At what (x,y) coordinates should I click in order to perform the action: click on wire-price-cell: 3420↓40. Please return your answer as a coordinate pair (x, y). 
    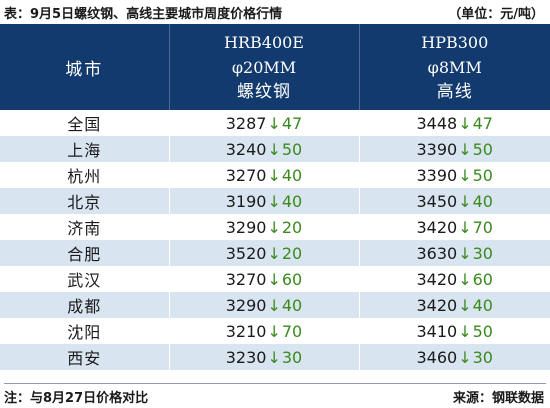
    Looking at the image, I should click on (454, 305).